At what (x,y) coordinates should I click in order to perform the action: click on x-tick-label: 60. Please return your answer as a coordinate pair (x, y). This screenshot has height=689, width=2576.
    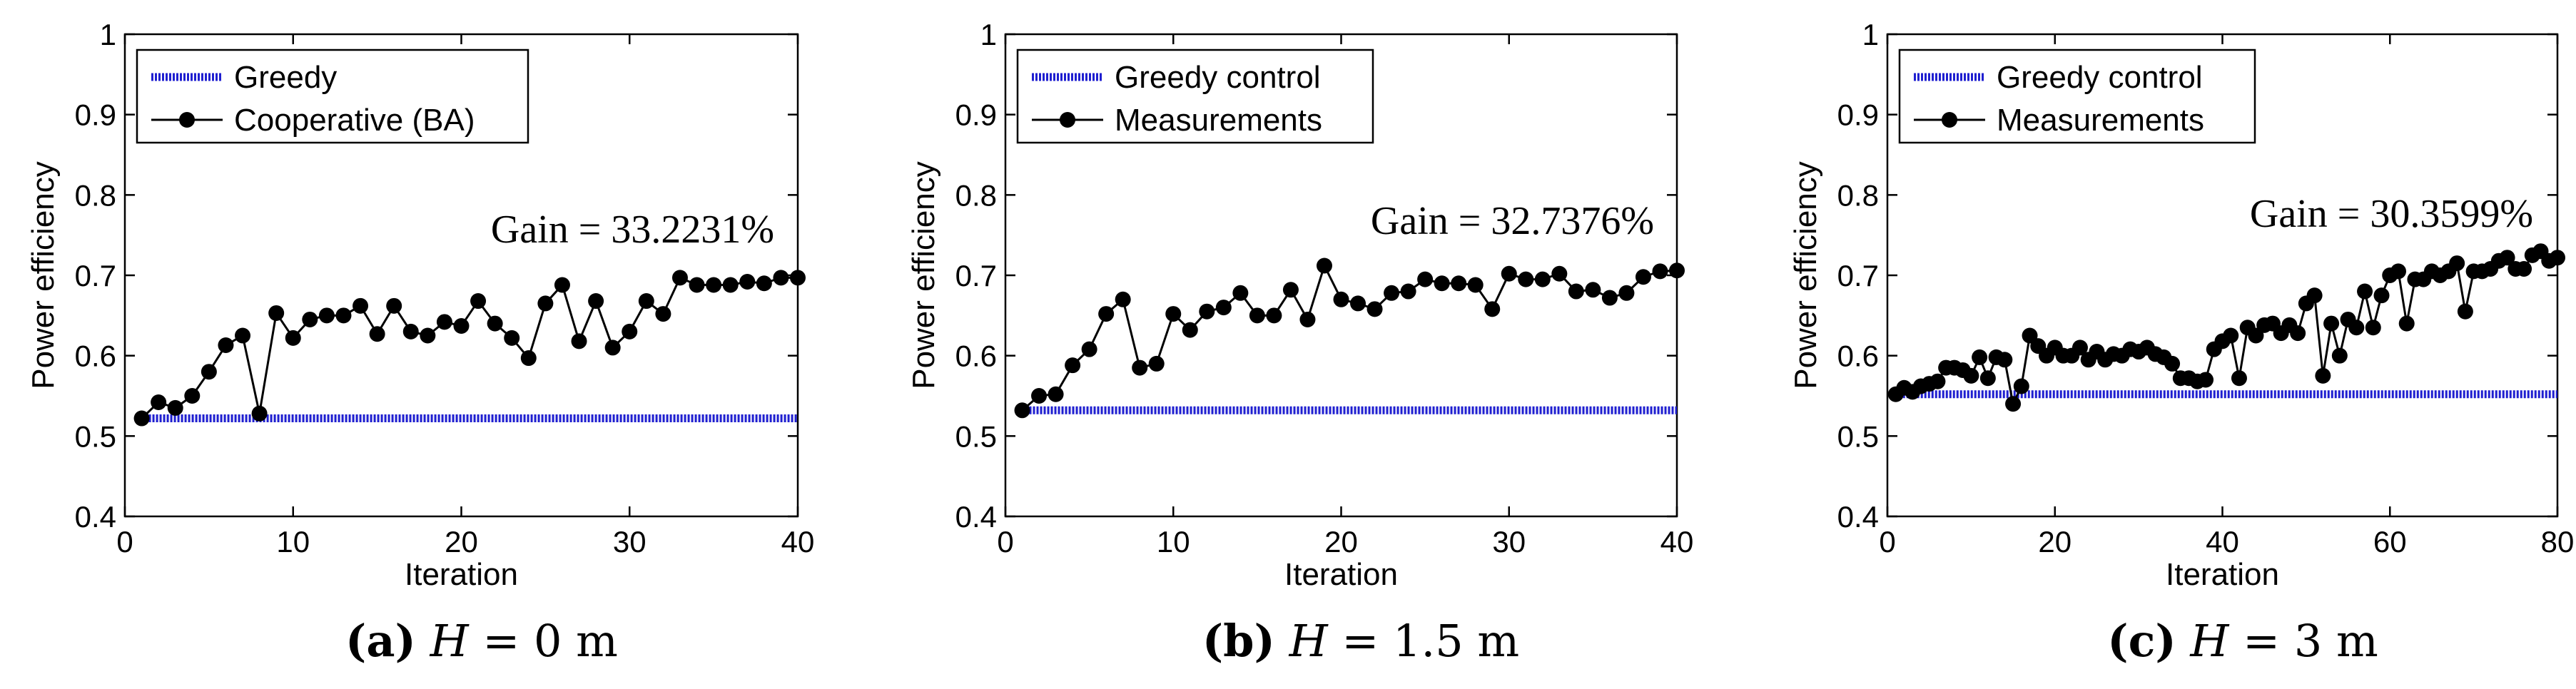
    Looking at the image, I should click on (2390, 541).